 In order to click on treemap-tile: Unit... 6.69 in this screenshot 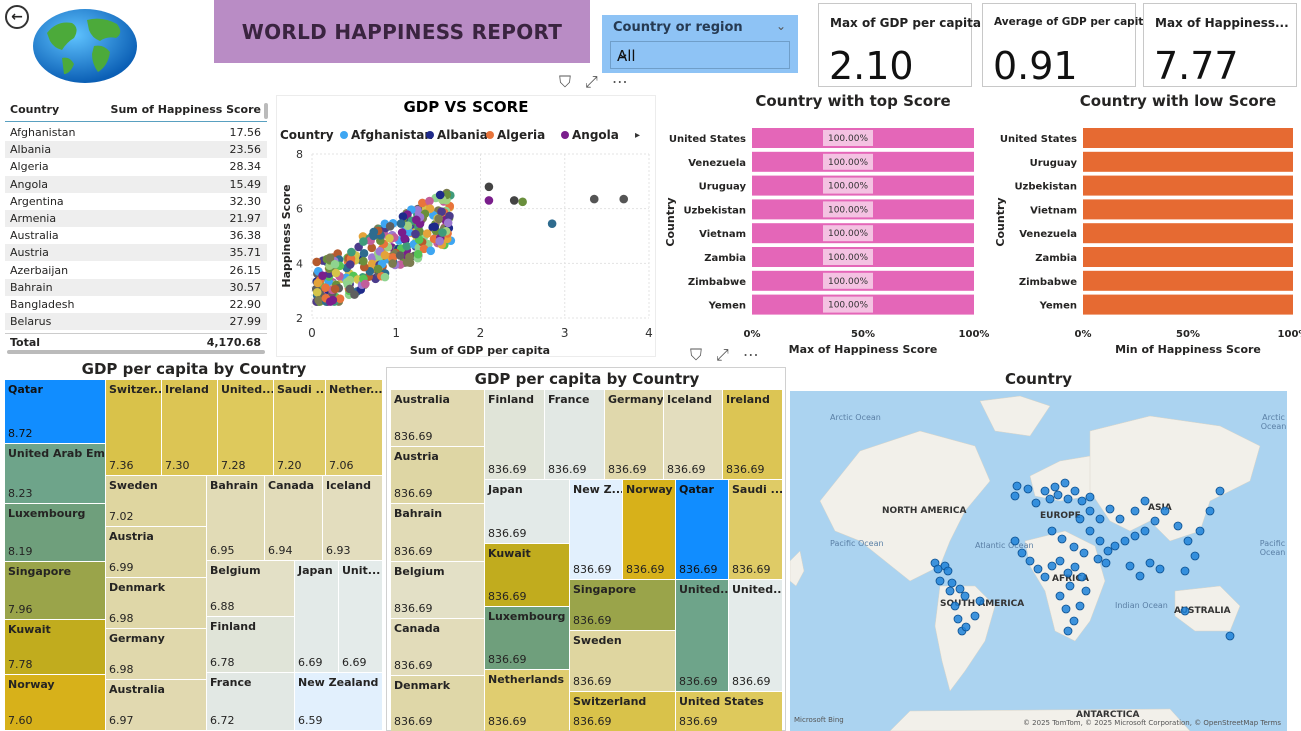, I will do `click(360, 616)`.